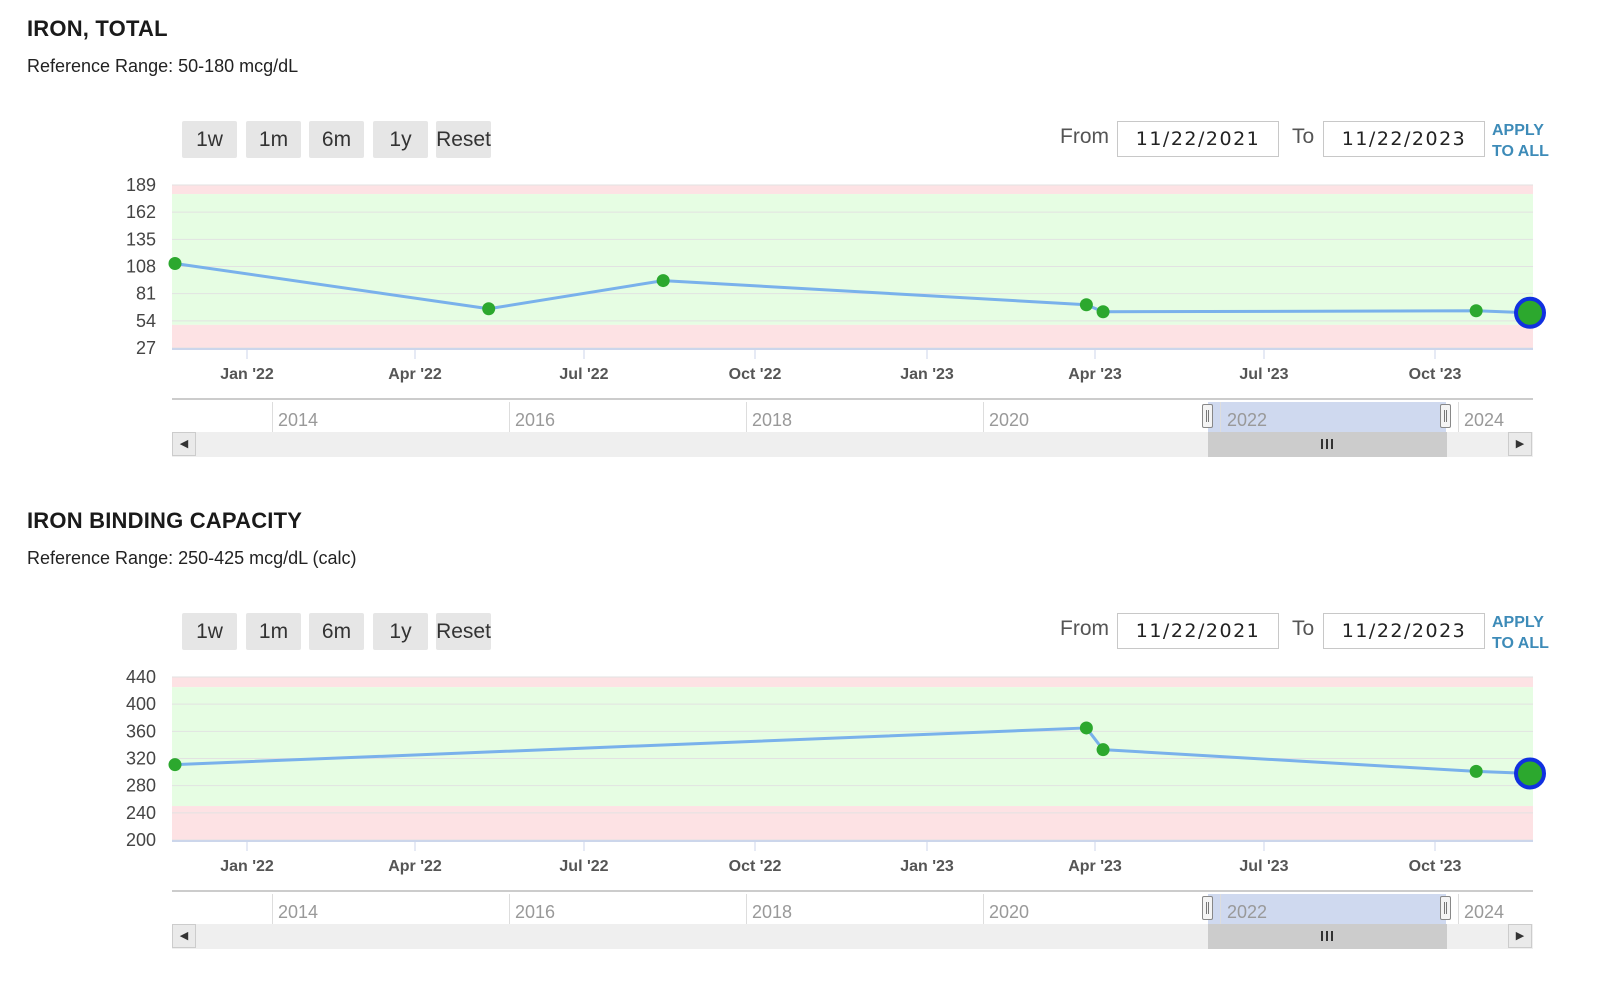 The image size is (1600, 986). Describe the element at coordinates (852, 259) in the screenshot. I see `in-range-band` at that location.